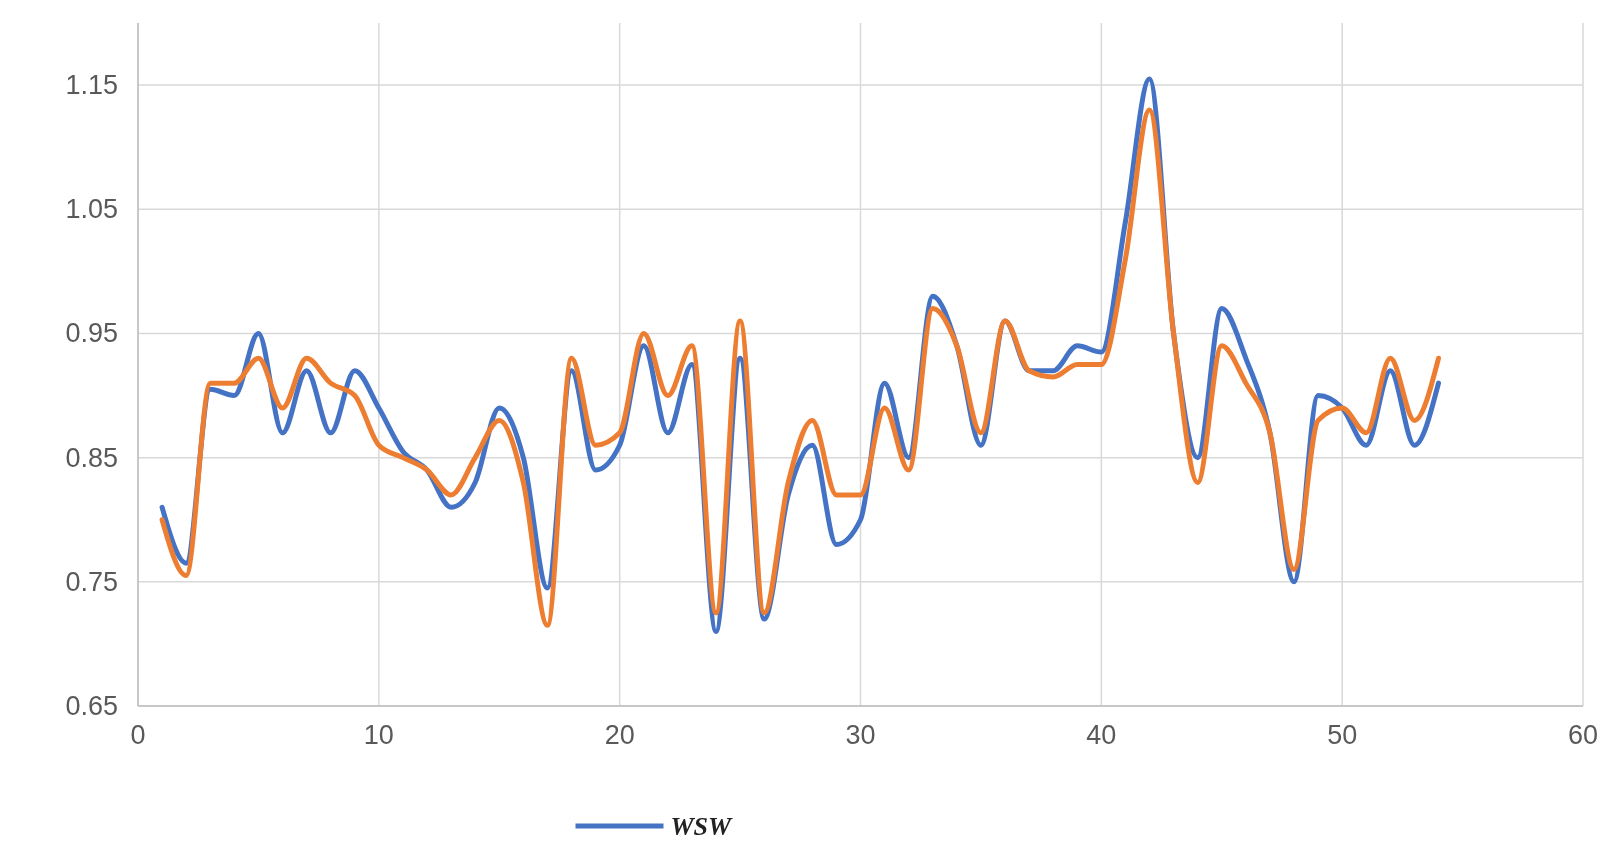 Image resolution: width=1611 pixels, height=854 pixels. What do you see at coordinates (619, 735) in the screenshot?
I see `x-tick-label: 20` at bounding box center [619, 735].